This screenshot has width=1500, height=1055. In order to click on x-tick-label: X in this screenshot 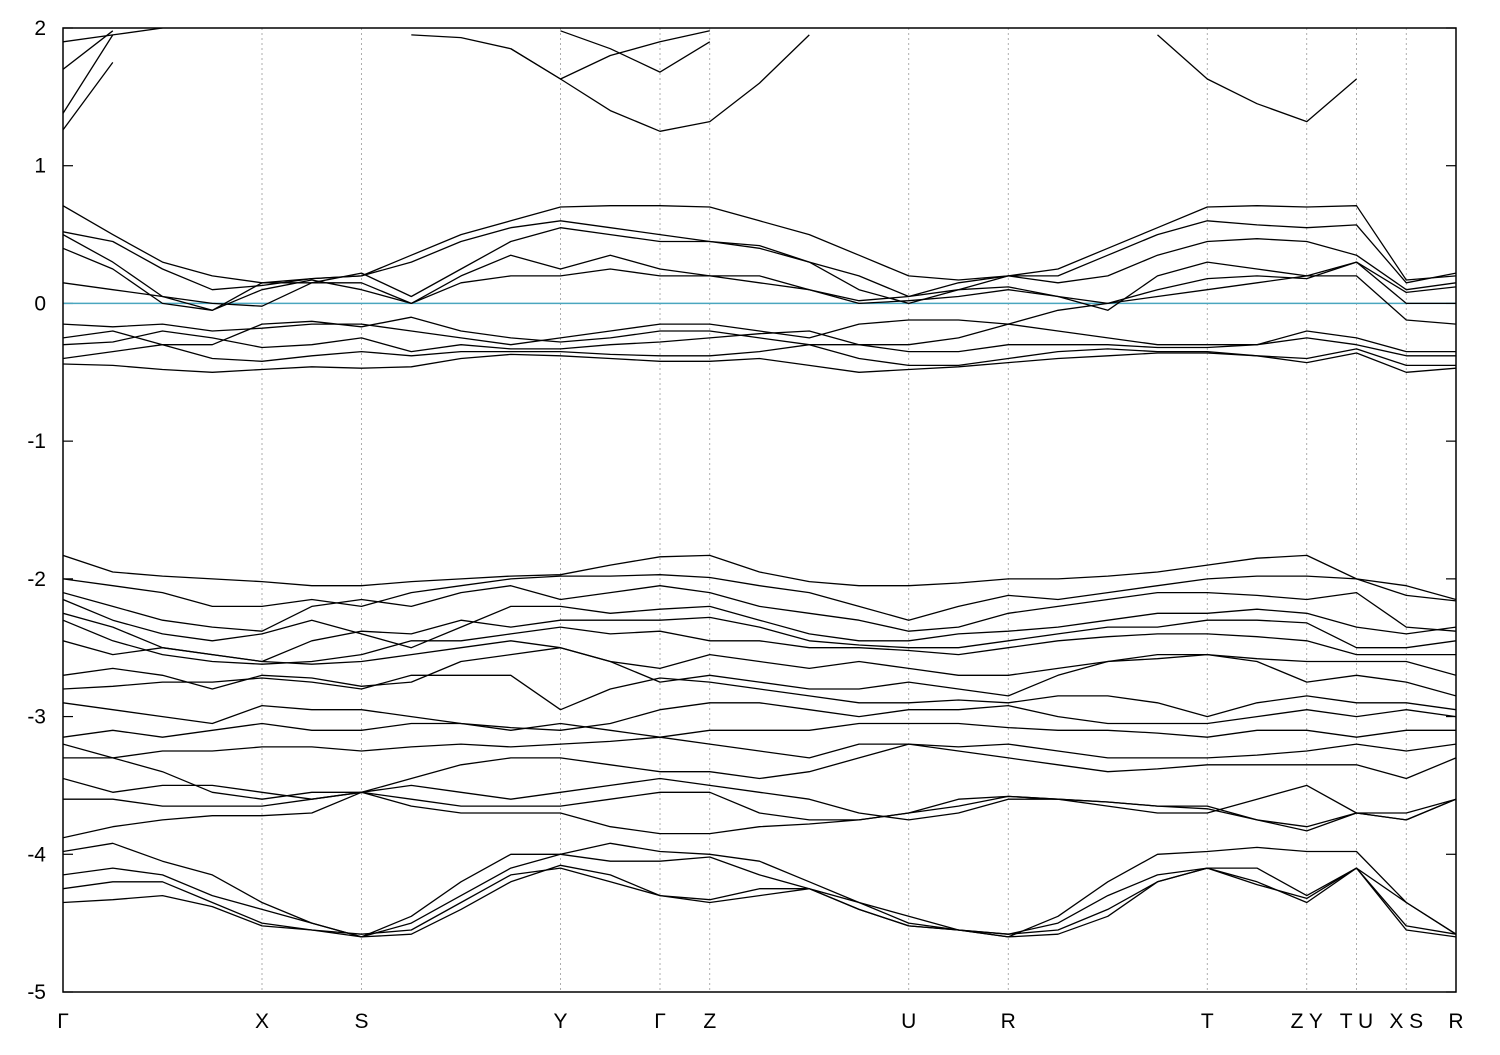, I will do `click(262, 1021)`.